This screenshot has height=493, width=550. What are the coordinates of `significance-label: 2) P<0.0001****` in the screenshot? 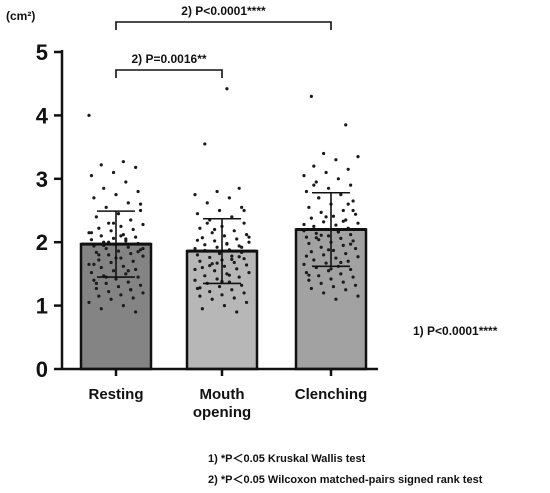 It's located at (223, 11).